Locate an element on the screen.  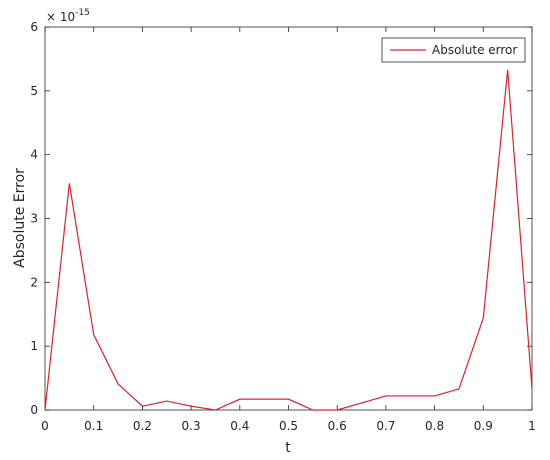
y-tick-label: 6 is located at coordinates (34, 27).